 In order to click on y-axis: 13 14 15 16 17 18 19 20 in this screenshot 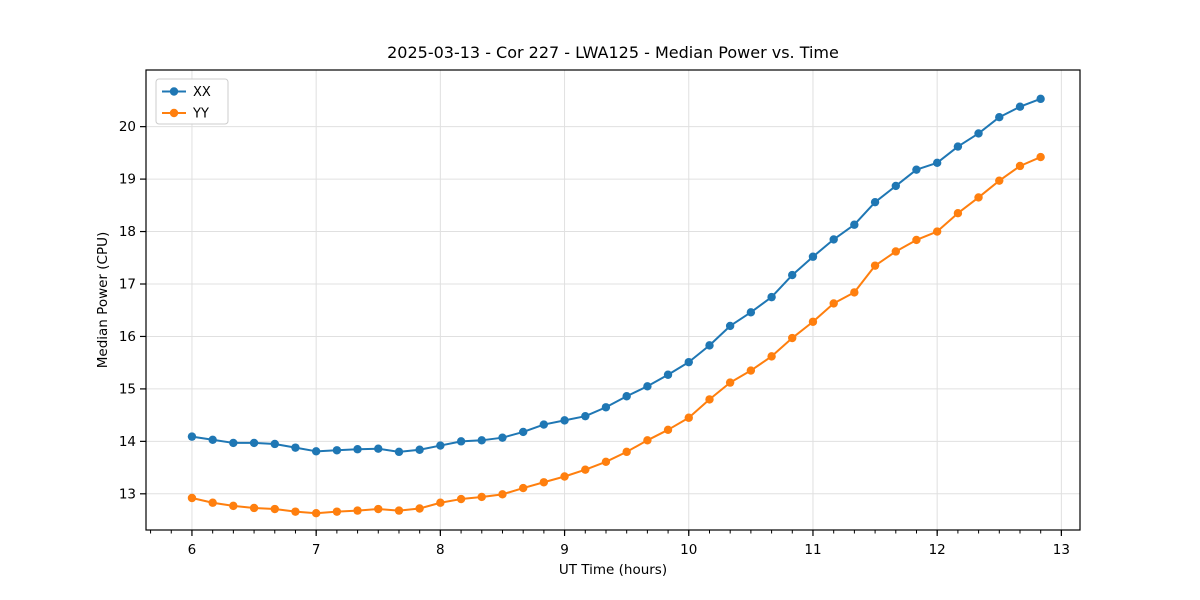, I will do `click(132, 310)`.